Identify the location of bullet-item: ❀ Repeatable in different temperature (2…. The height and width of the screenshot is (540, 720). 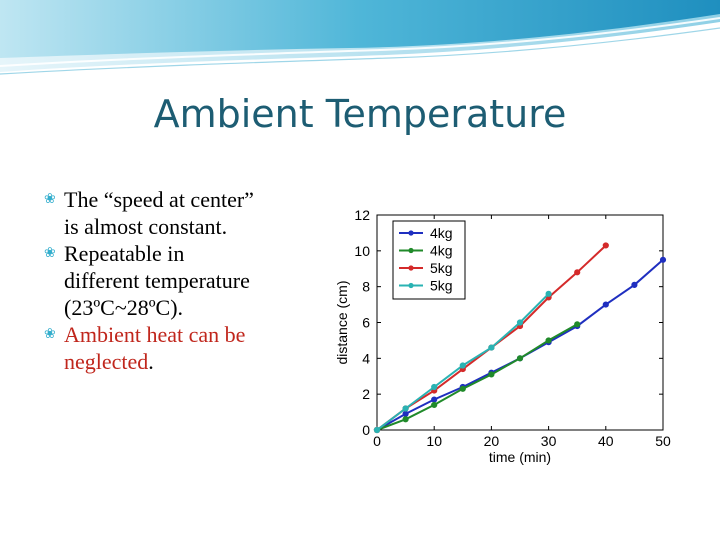
(189, 280).